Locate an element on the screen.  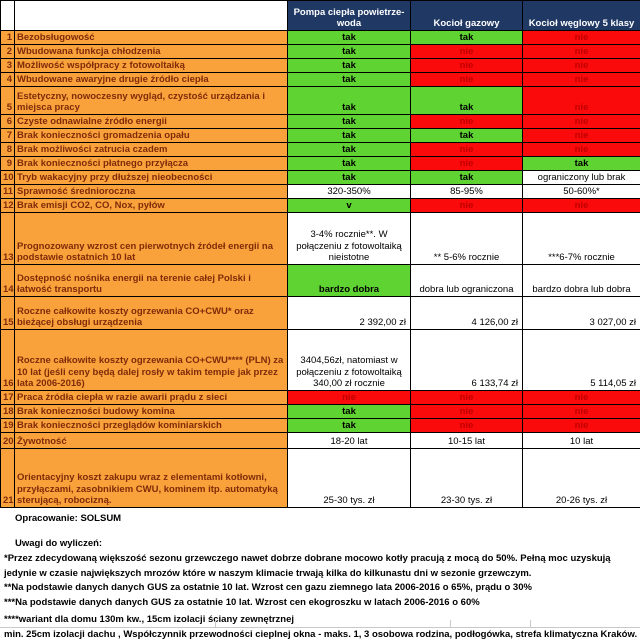
row-number: 6 is located at coordinates (8, 122).